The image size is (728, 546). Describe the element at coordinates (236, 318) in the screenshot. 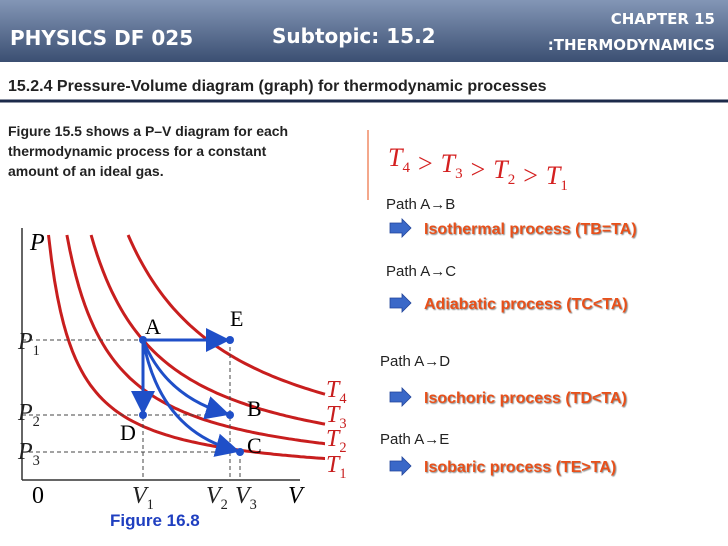

I see `point-label: E` at that location.